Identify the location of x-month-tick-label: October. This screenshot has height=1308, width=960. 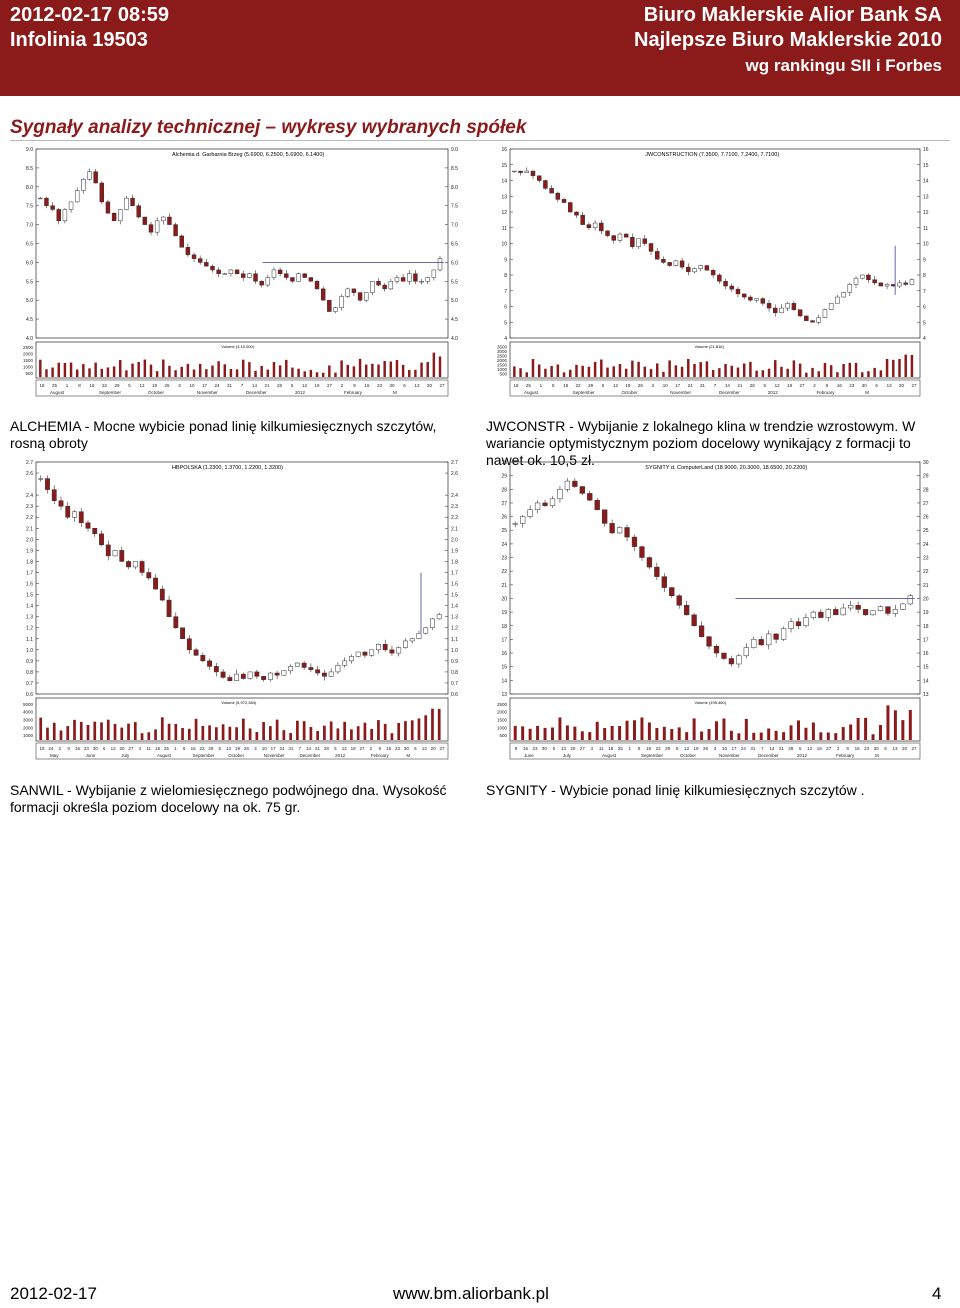
(156, 392).